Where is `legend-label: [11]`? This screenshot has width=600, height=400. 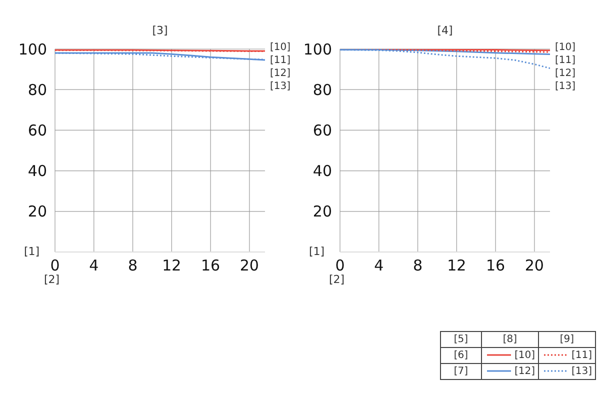
legend-label: [11] is located at coordinates (567, 356).